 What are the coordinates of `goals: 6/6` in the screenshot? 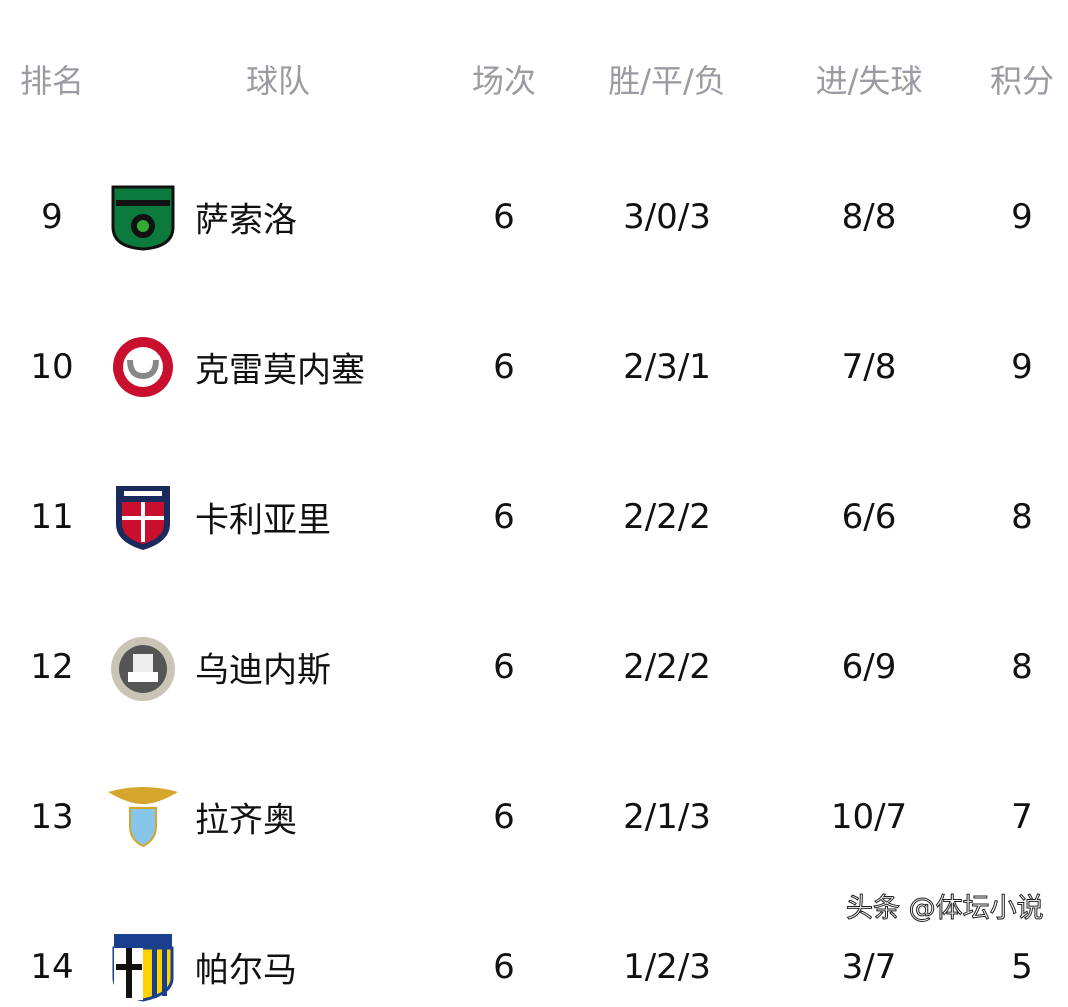 It's located at (869, 517).